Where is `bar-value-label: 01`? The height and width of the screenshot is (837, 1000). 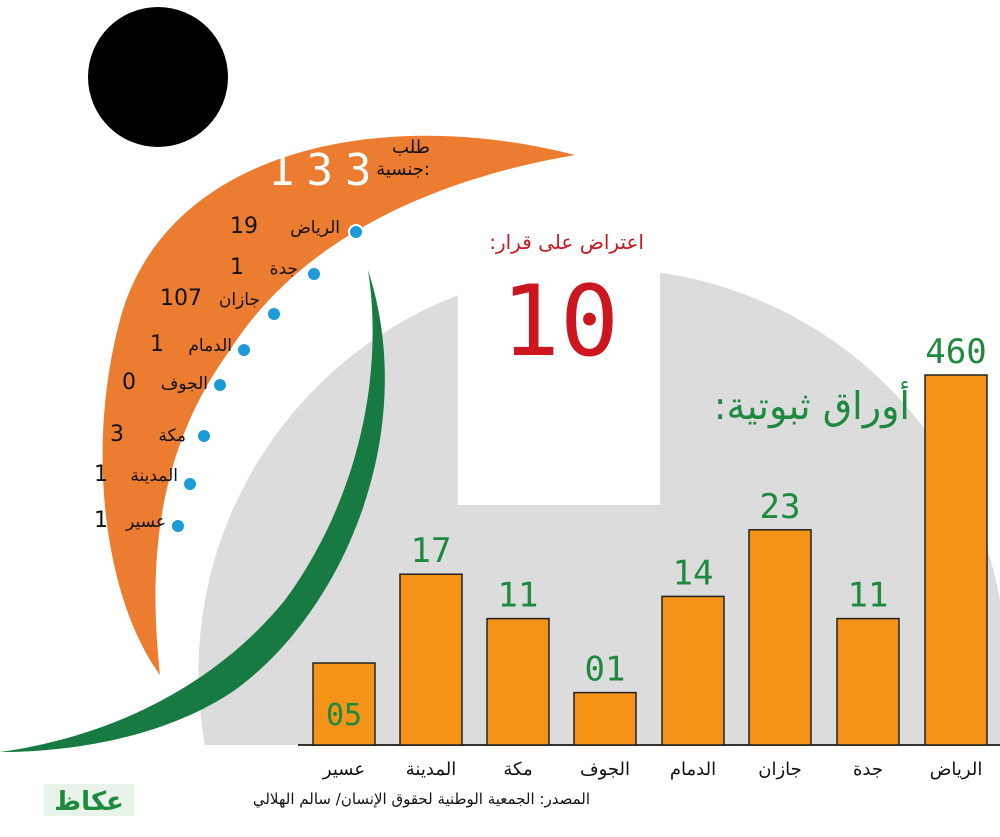
bar-value-label: 01 is located at coordinates (605, 670).